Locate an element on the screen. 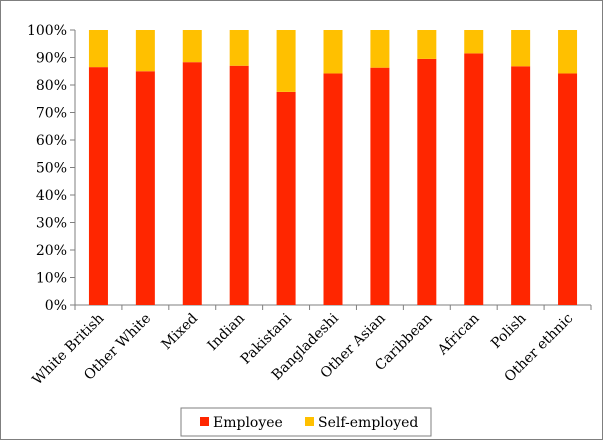 This screenshot has width=603, height=441. bar-employee-other-white is located at coordinates (145, 188).